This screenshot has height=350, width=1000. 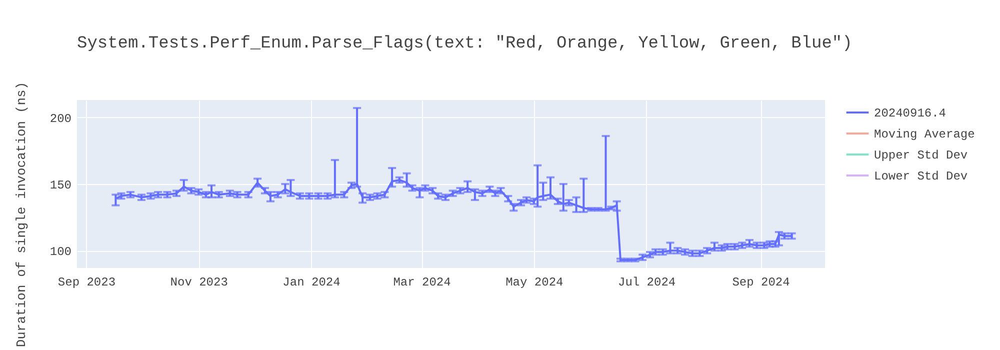 What do you see at coordinates (921, 177) in the screenshot?
I see `legend-label: Lower Std Dev` at bounding box center [921, 177].